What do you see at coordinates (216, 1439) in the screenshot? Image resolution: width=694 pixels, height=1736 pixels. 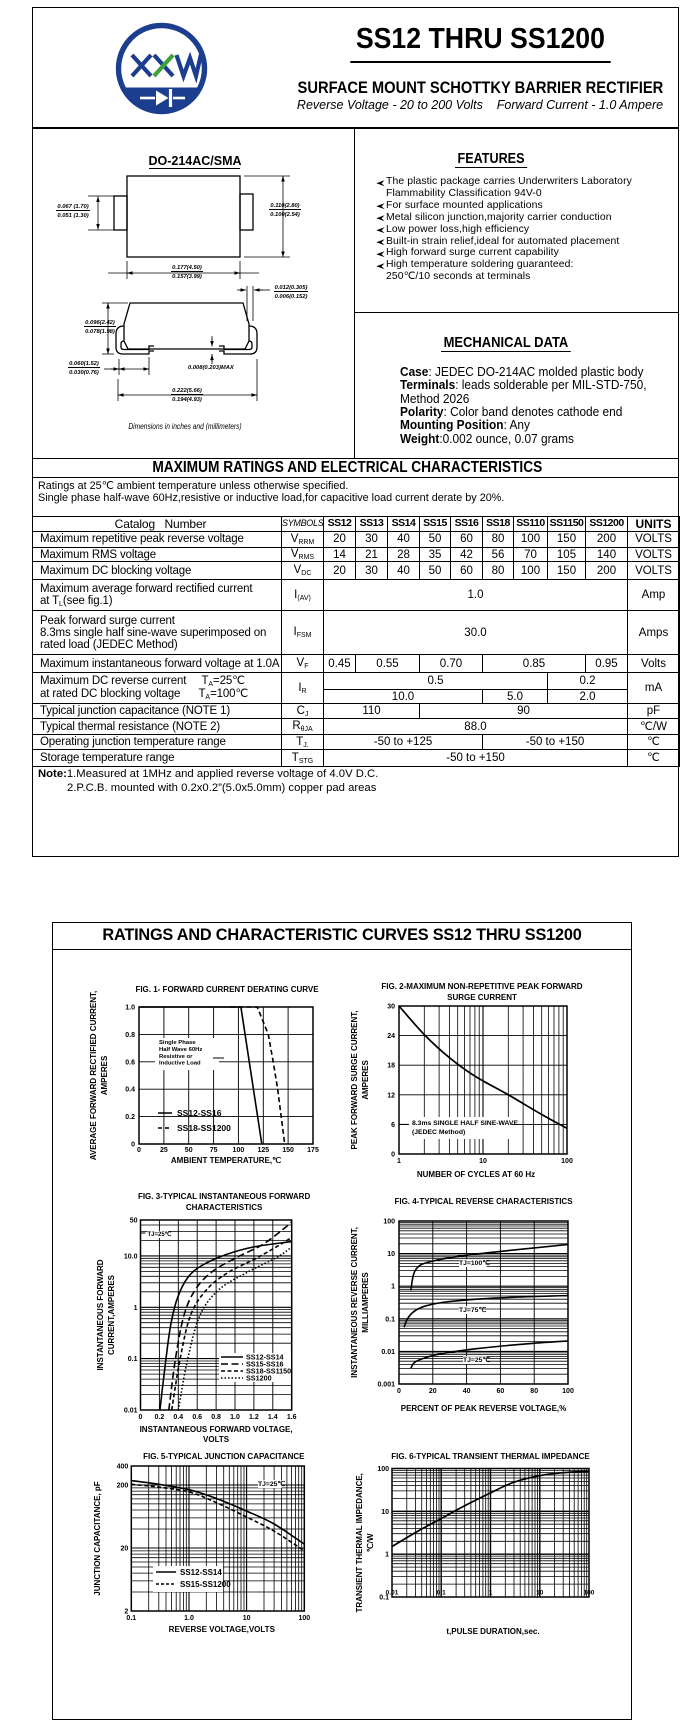 I see `svg-text: VOLTS` at bounding box center [216, 1439].